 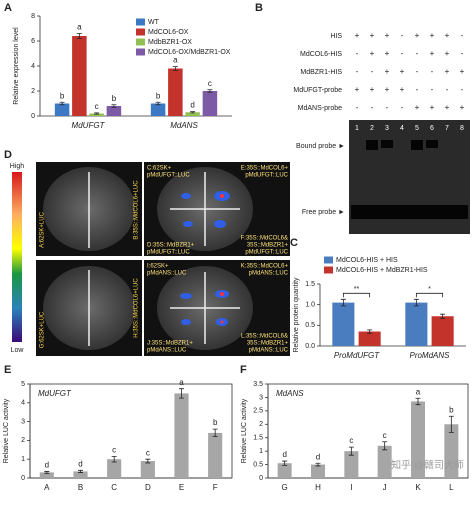 I want to click on color-scale, so click(x=17, y=257).